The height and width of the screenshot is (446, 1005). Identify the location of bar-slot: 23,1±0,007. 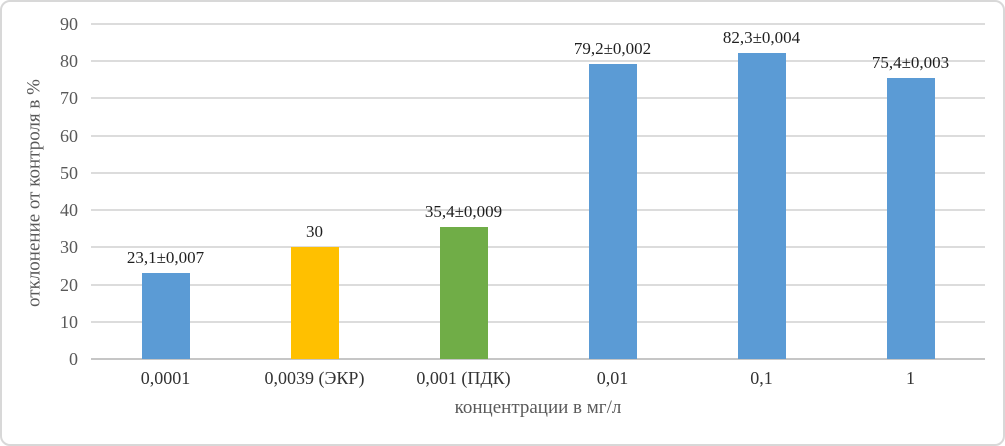
(165, 191).